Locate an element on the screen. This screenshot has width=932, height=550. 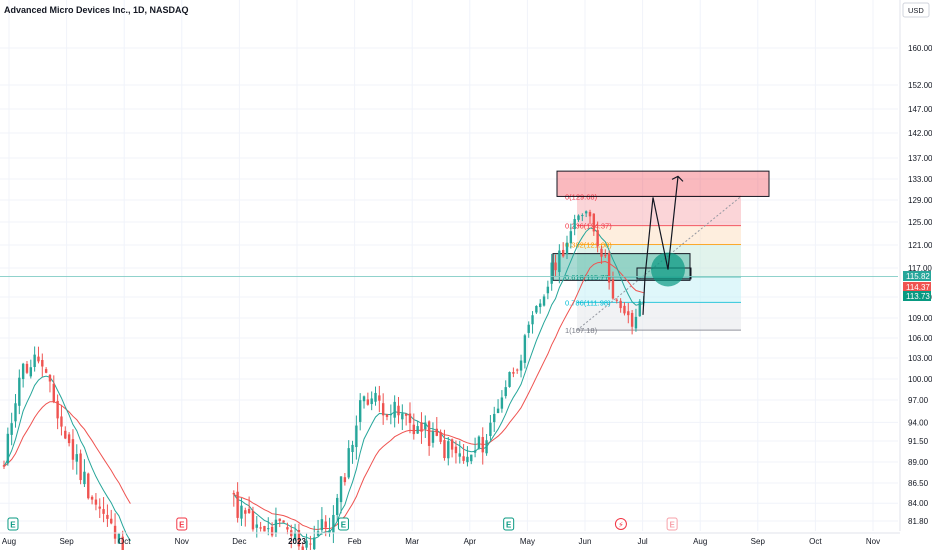
price-tag-label: 114.37 is located at coordinates (918, 287).